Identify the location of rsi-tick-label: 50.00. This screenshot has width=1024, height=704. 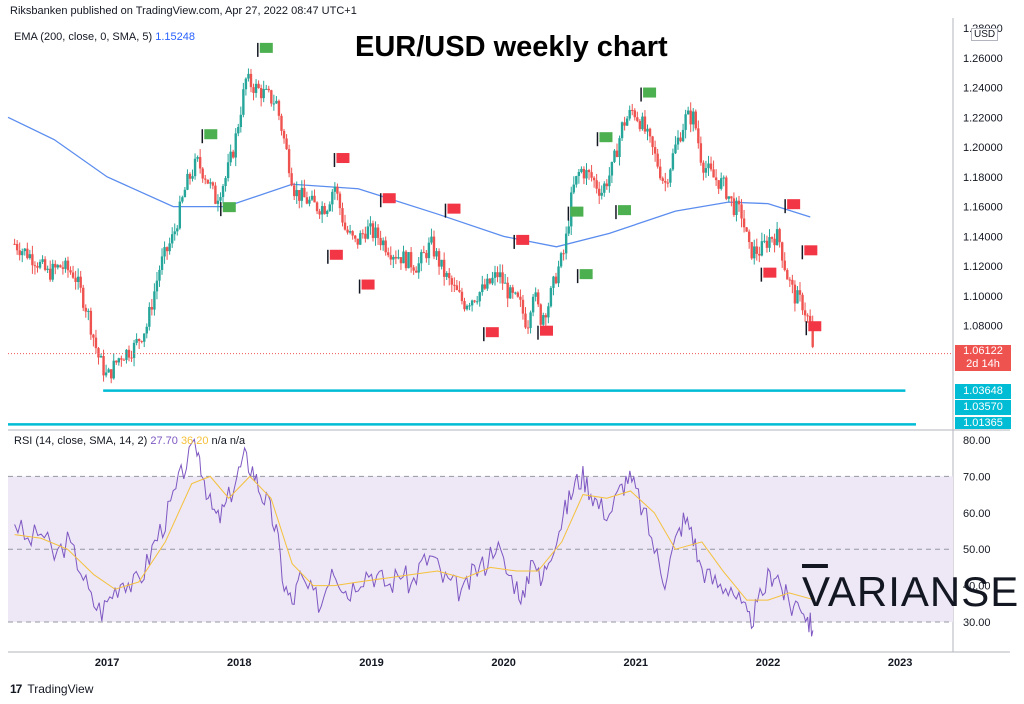
(977, 550).